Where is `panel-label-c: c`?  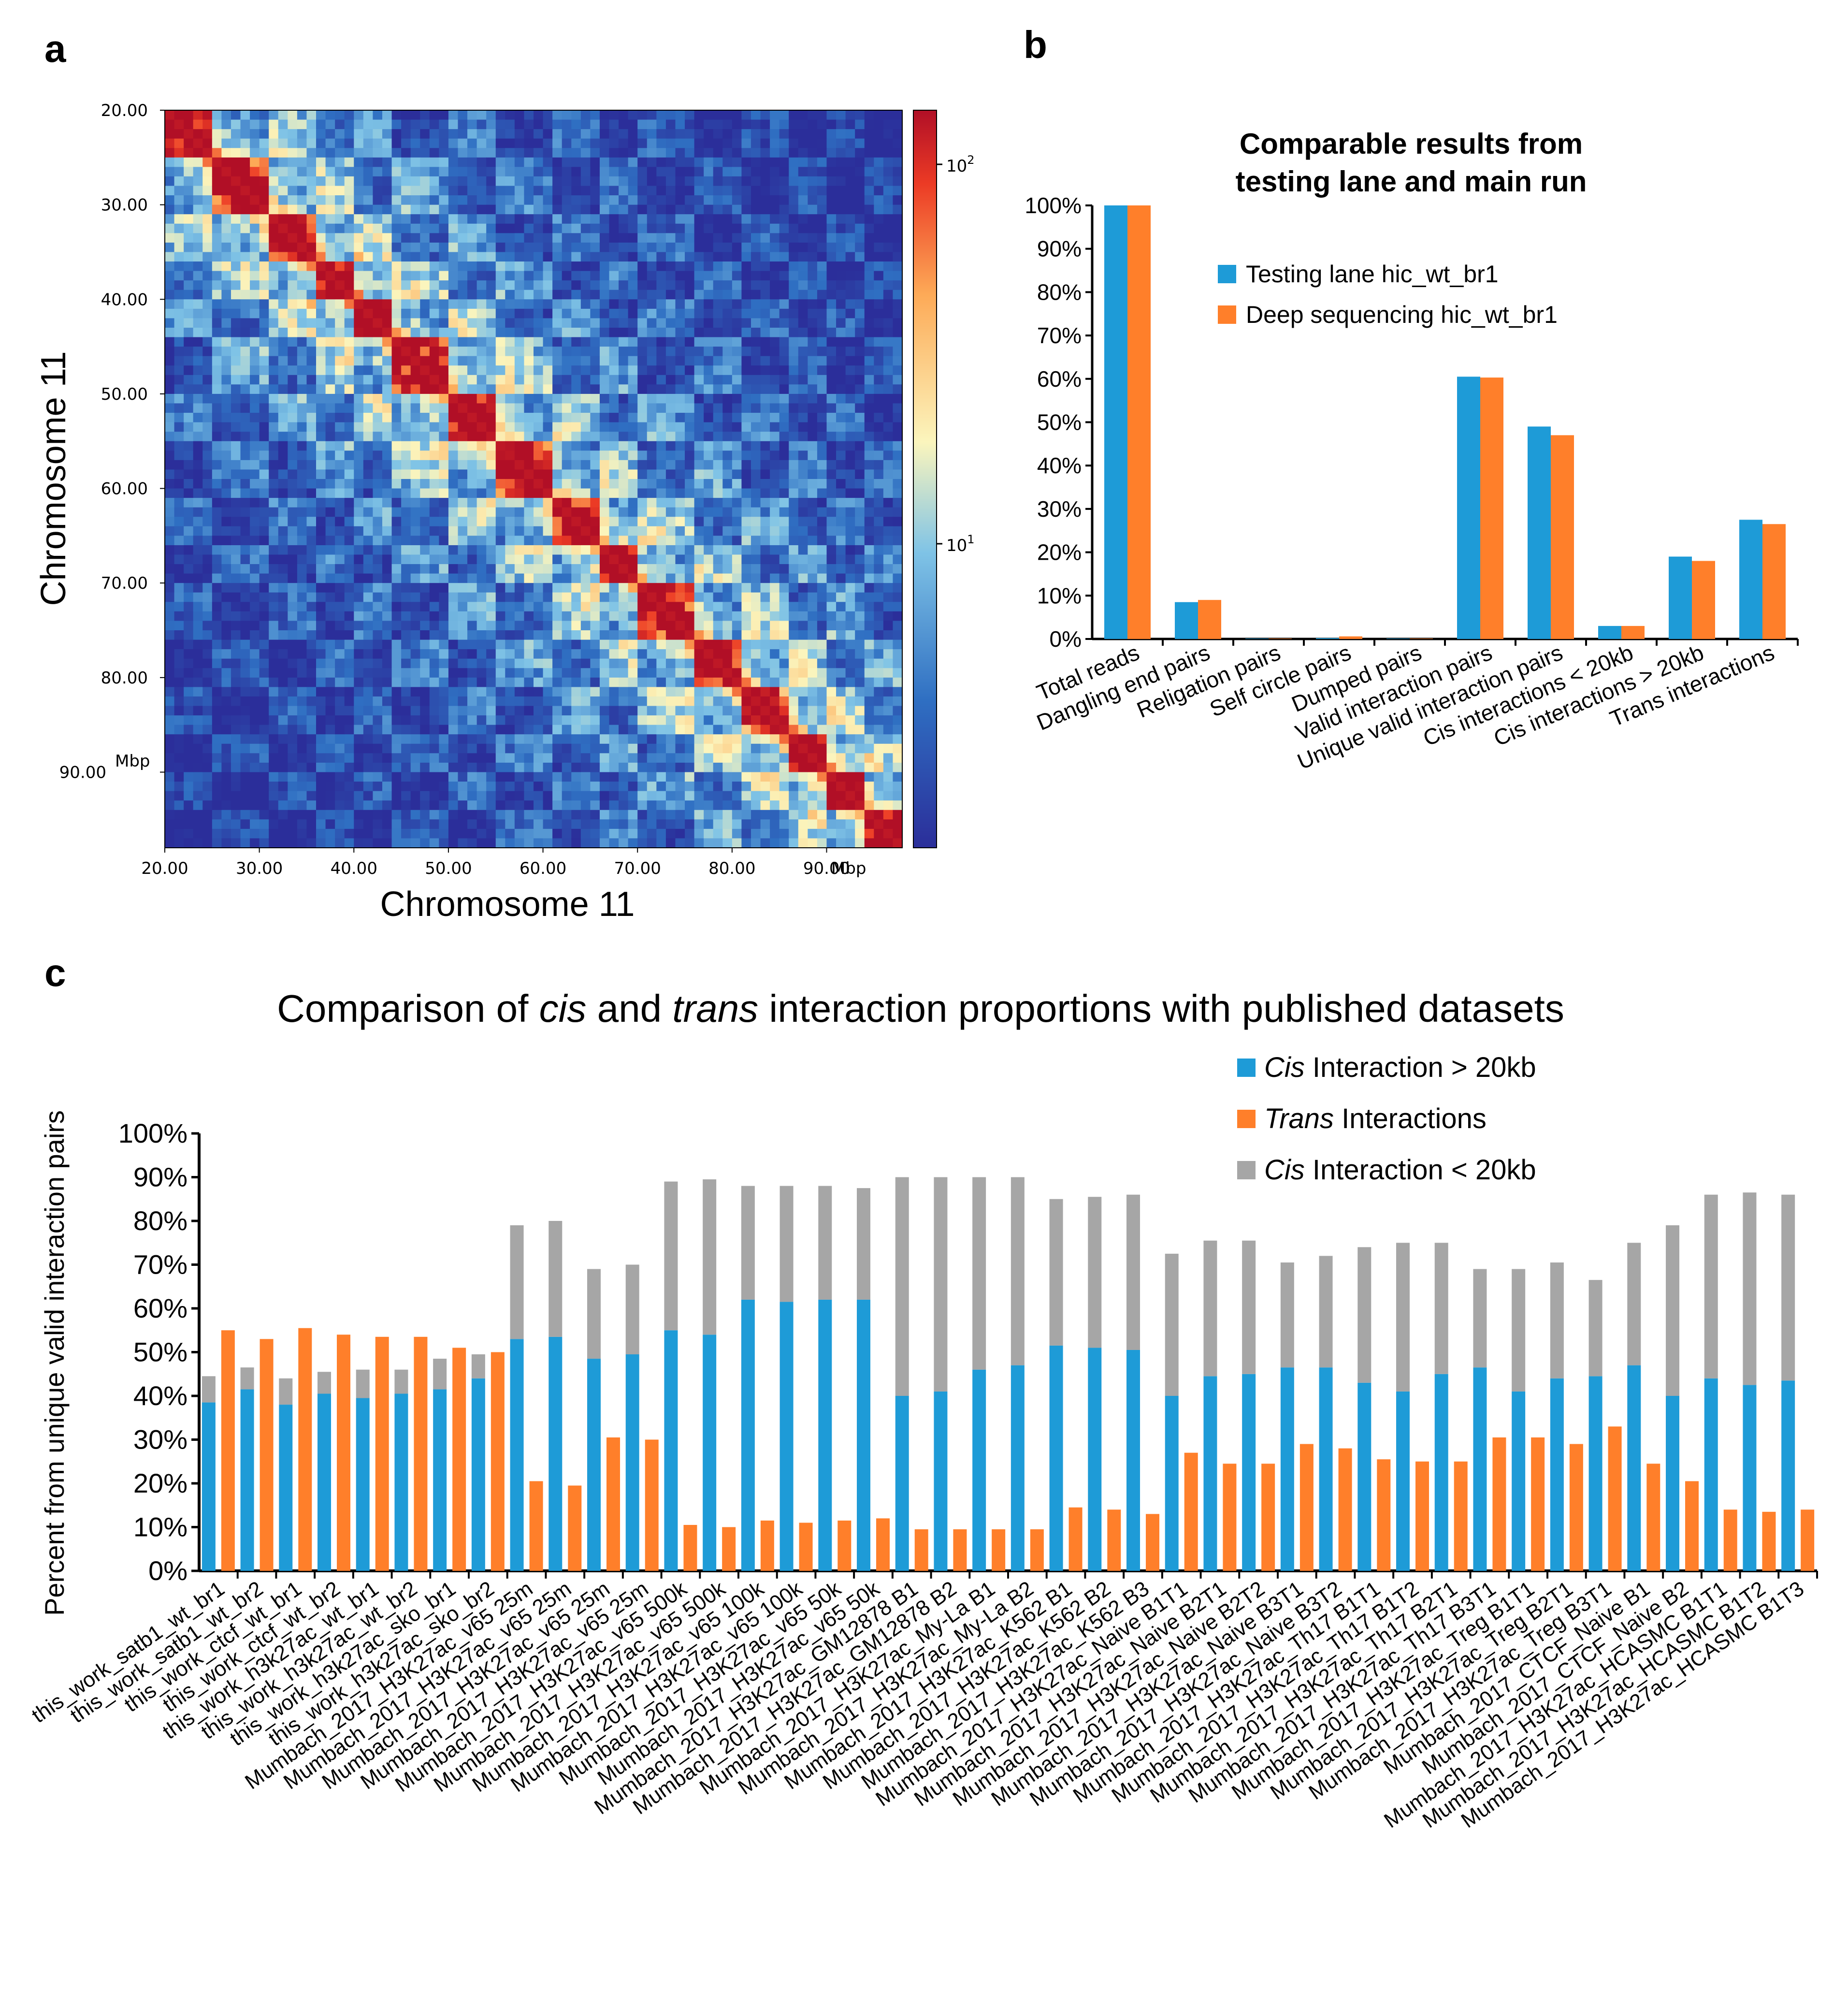
panel-label-c: c is located at coordinates (55, 972).